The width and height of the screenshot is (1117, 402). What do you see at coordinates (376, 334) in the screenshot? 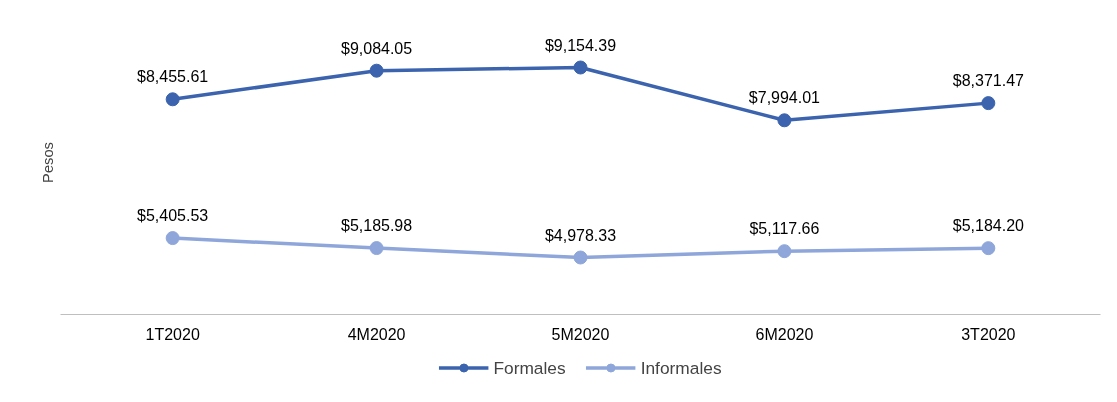
I see `x-tick-label: 4M2020` at bounding box center [376, 334].